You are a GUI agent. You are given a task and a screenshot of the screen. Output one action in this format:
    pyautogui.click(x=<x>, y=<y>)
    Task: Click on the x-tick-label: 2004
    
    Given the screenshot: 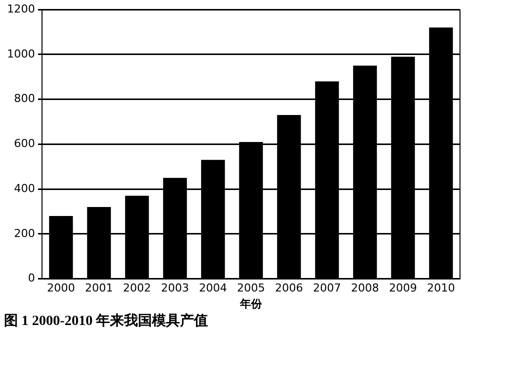 What is the action you would take?
    pyautogui.click(x=212, y=287)
    